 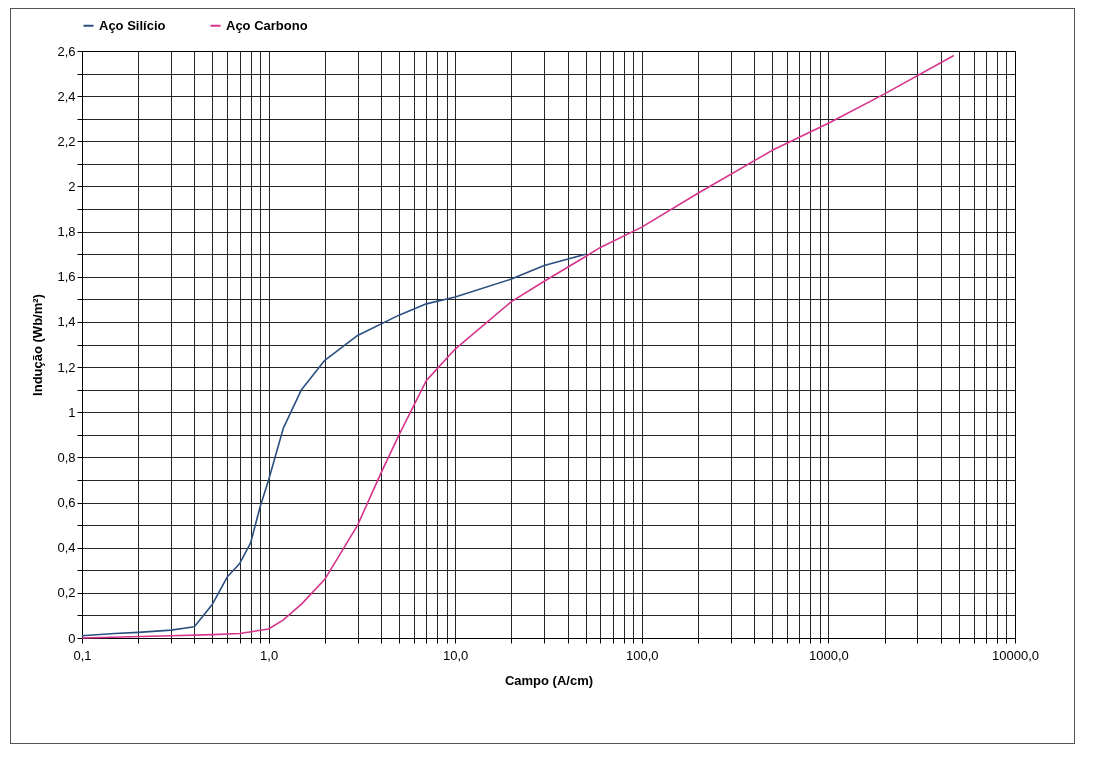 I want to click on y-tick-label: 1,4, so click(x=66, y=322).